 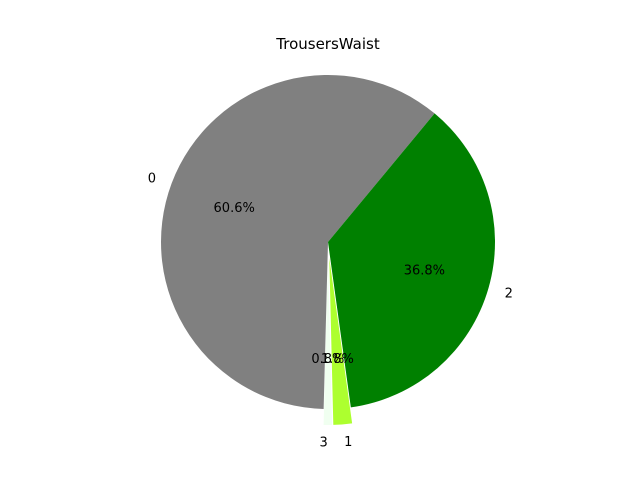 I want to click on slice-percent-3: 0.8%, so click(x=327, y=359).